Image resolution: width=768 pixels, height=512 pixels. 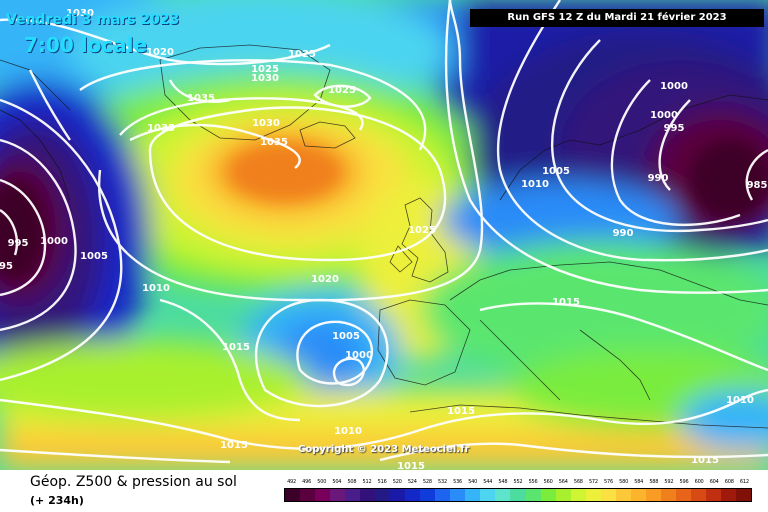 I want to click on color-scale-value: 580, so click(x=624, y=482).